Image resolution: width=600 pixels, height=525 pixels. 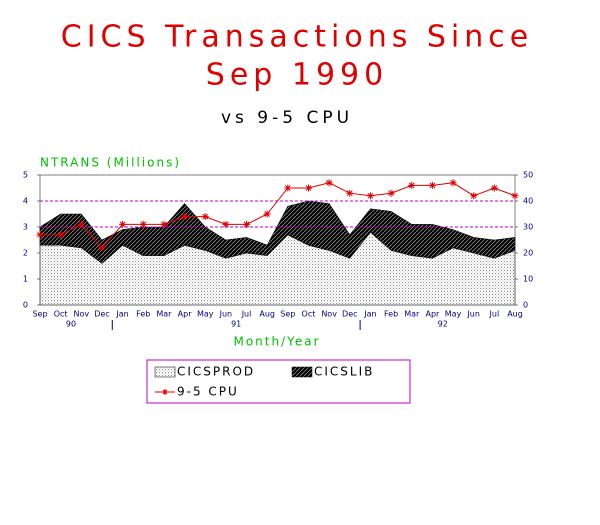 What do you see at coordinates (25, 175) in the screenshot?
I see `y-tick-label: 5` at bounding box center [25, 175].